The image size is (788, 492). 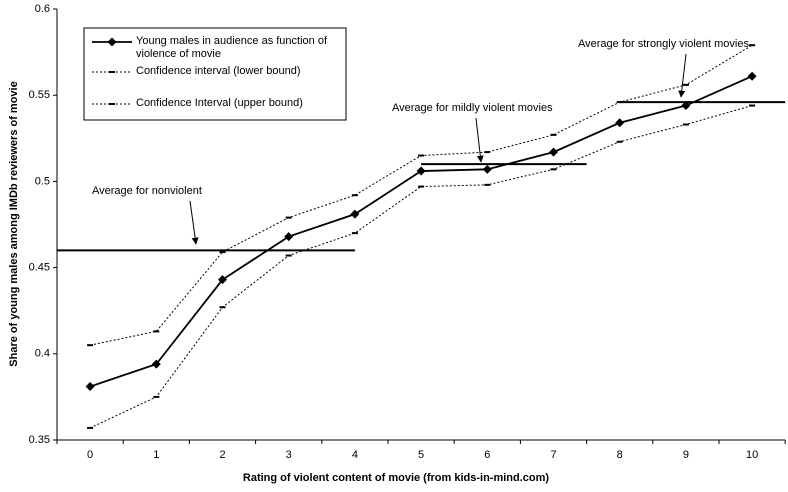 I want to click on annotation: Average for nonviolent, so click(x=147, y=191).